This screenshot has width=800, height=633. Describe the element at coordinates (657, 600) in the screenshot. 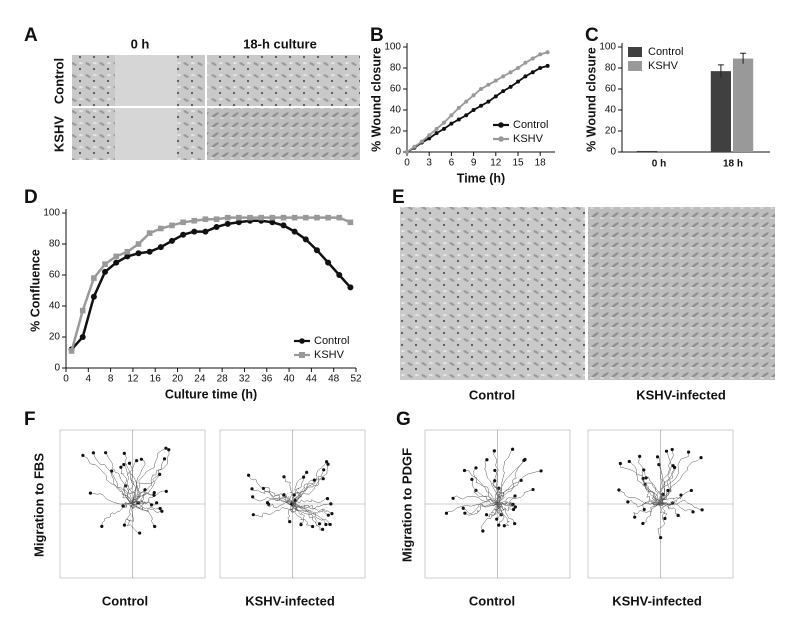

I see `caption: KSHV-infected` at that location.